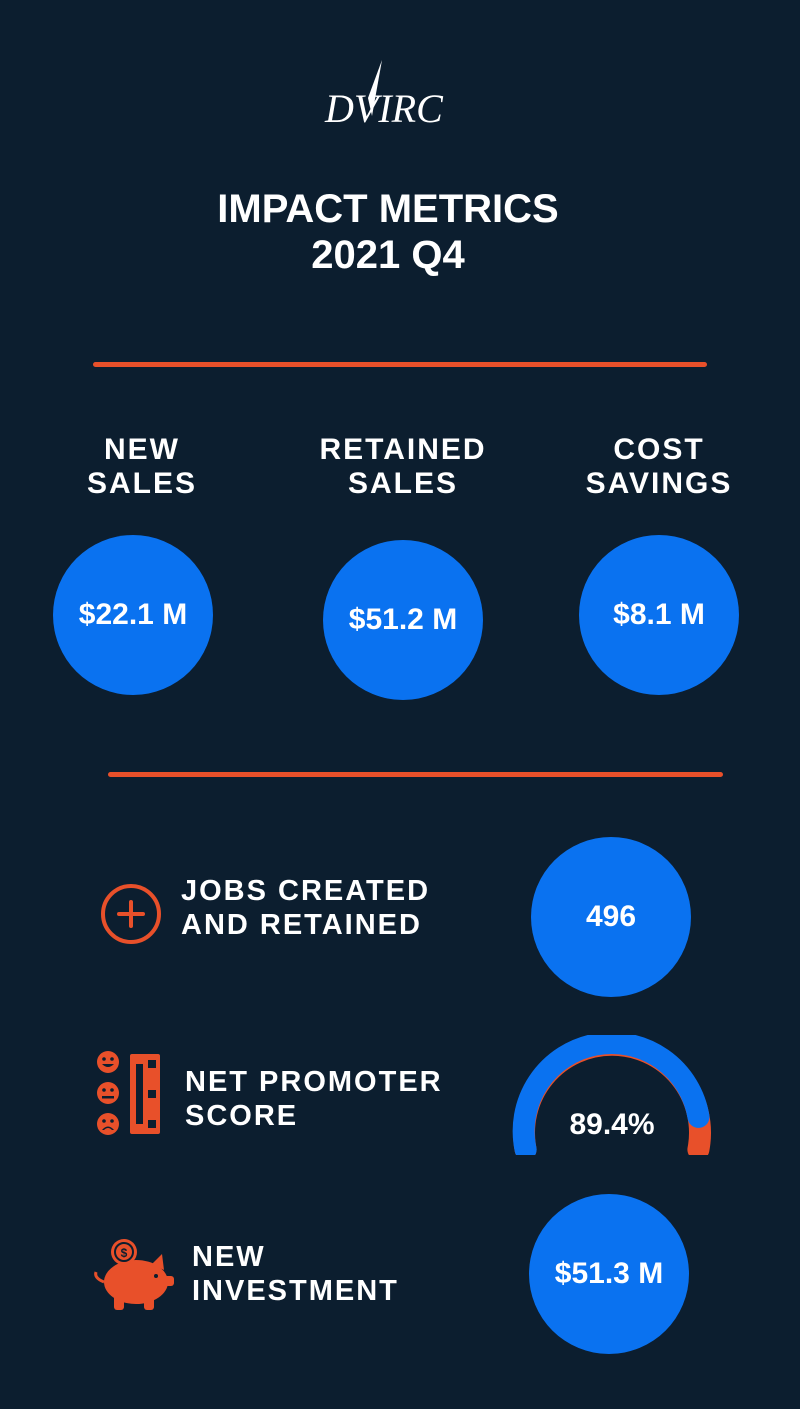  What do you see at coordinates (314, 1099) in the screenshot?
I see `nps-label: NET PROMOTER SCORE` at bounding box center [314, 1099].